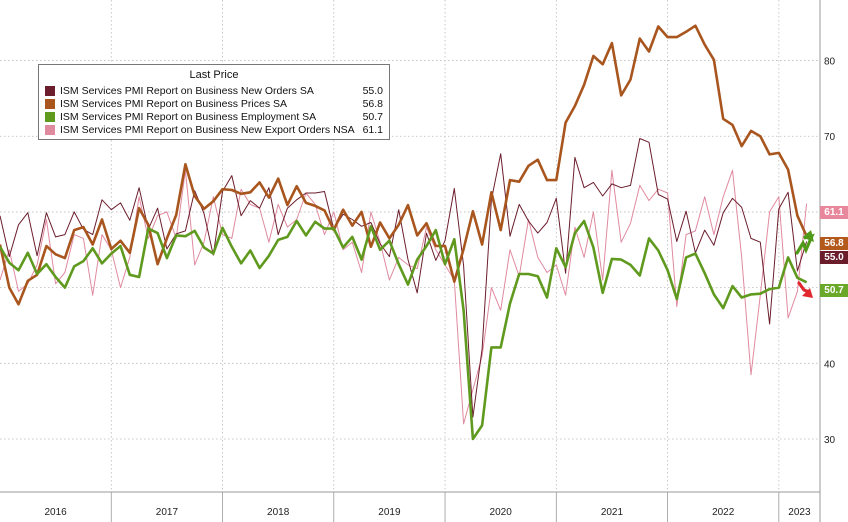 Image resolution: width=848 pixels, height=522 pixels. Describe the element at coordinates (278, 512) in the screenshot. I see `x-tick-label: 2018` at that location.